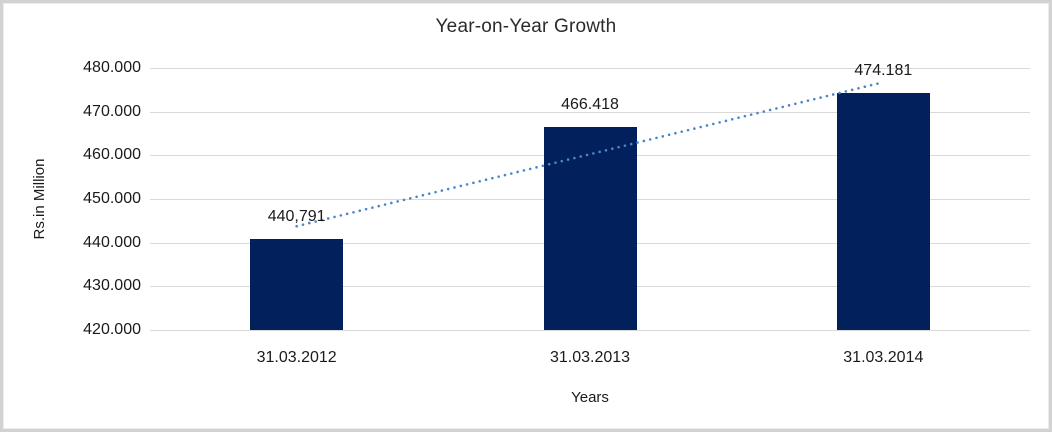 The image size is (1052, 432). Describe the element at coordinates (297, 284) in the screenshot. I see `bar-31.03.2012` at that location.